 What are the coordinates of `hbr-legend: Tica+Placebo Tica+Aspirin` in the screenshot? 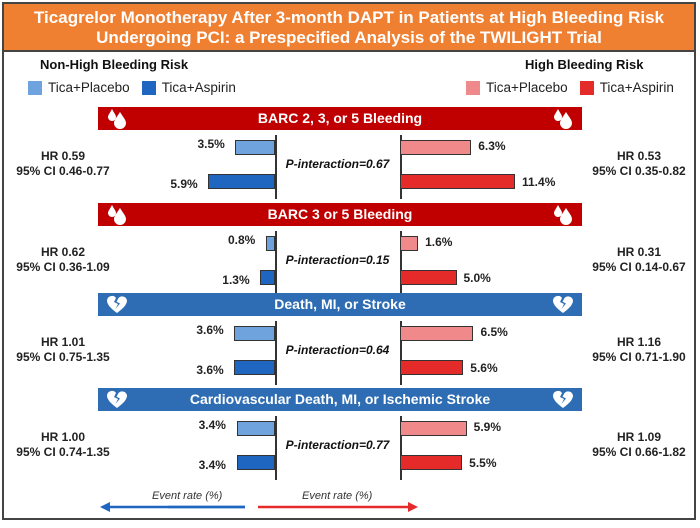 It's located at (570, 87).